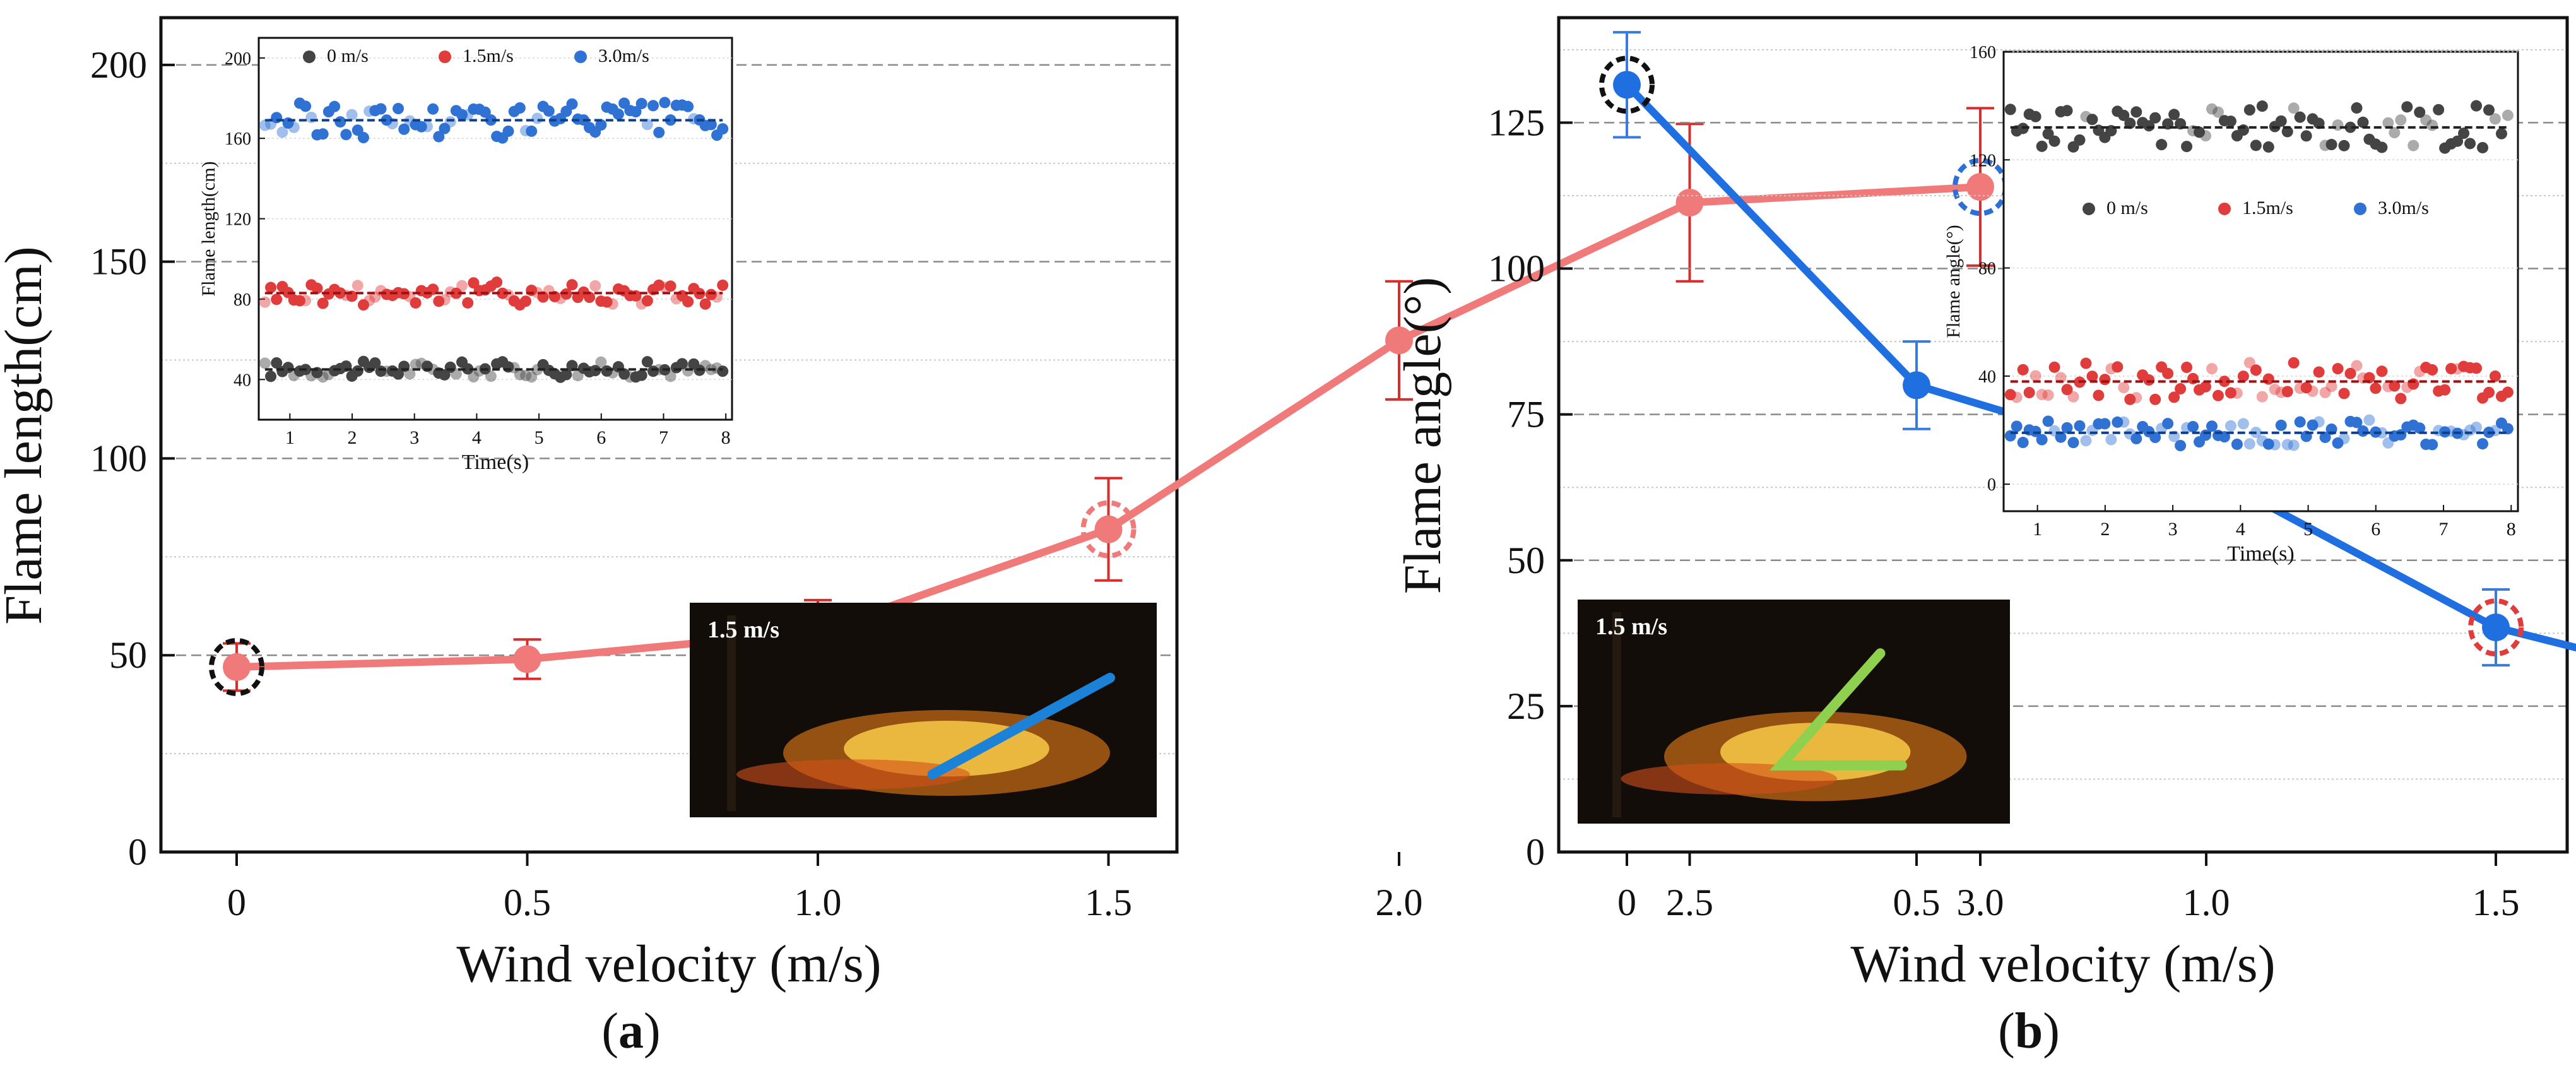  Describe the element at coordinates (119, 65) in the screenshot. I see `y-tick-label: 200` at that location.